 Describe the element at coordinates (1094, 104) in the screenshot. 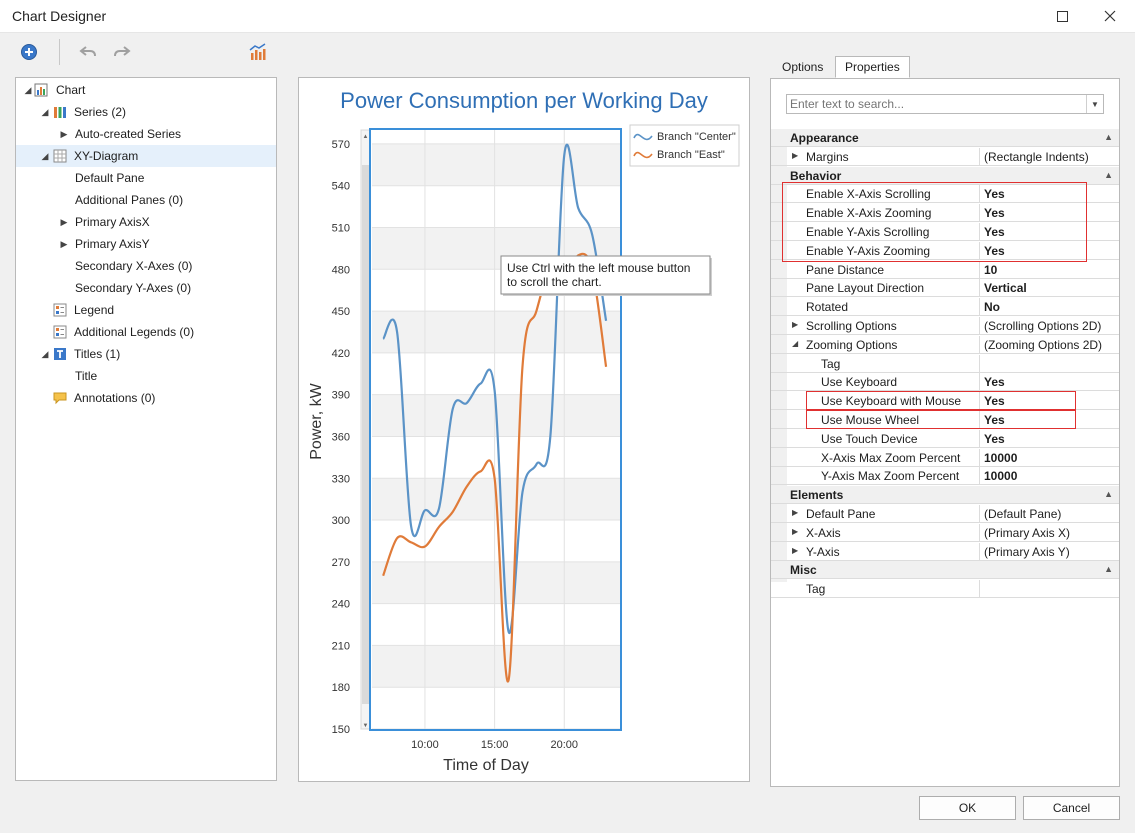

I see `search-dropdown-button: ▼` at that location.